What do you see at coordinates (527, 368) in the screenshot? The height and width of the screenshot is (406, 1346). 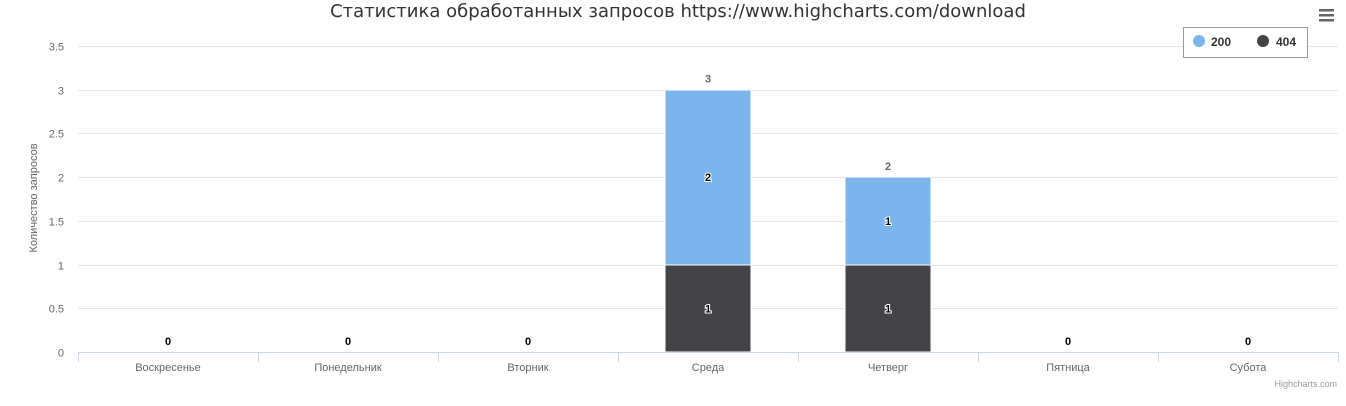 I see `x-tick-label: Вторник` at bounding box center [527, 368].